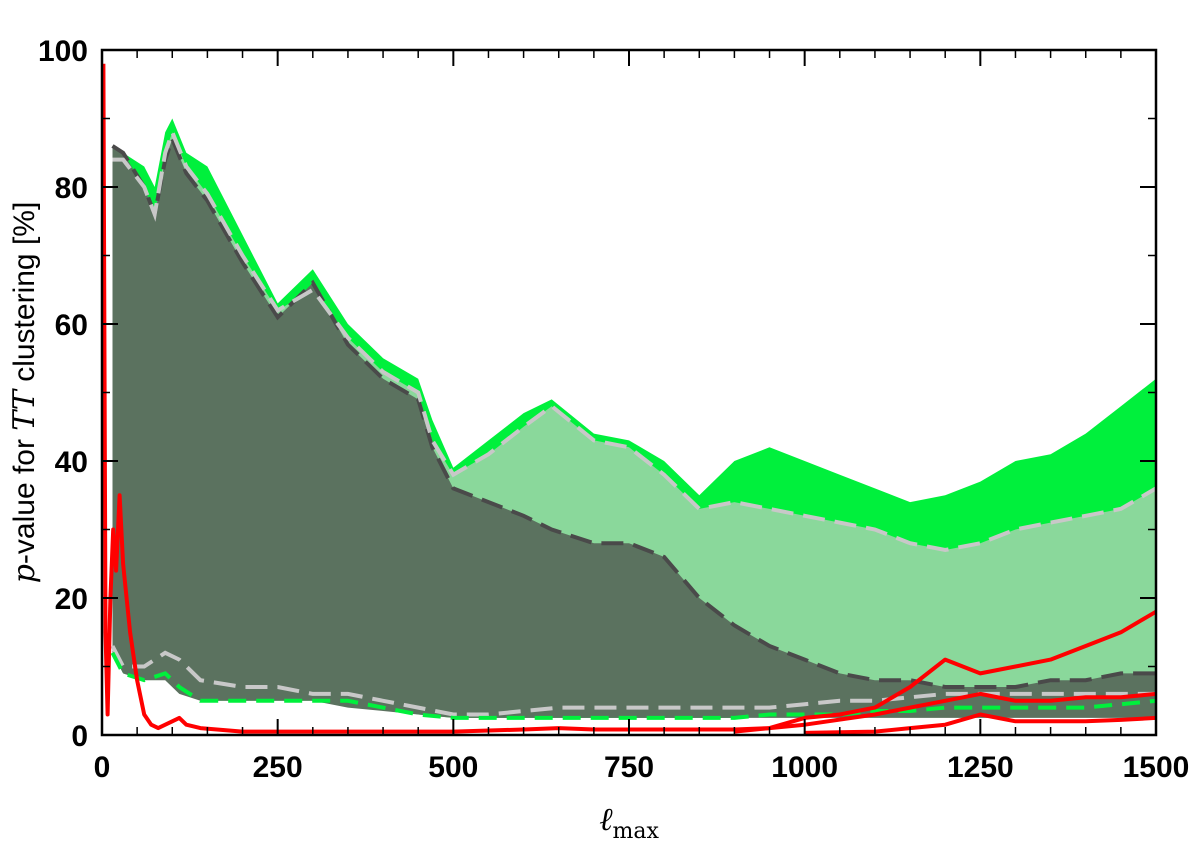  What do you see at coordinates (71, 462) in the screenshot?
I see `y-tick-label: 40` at bounding box center [71, 462].